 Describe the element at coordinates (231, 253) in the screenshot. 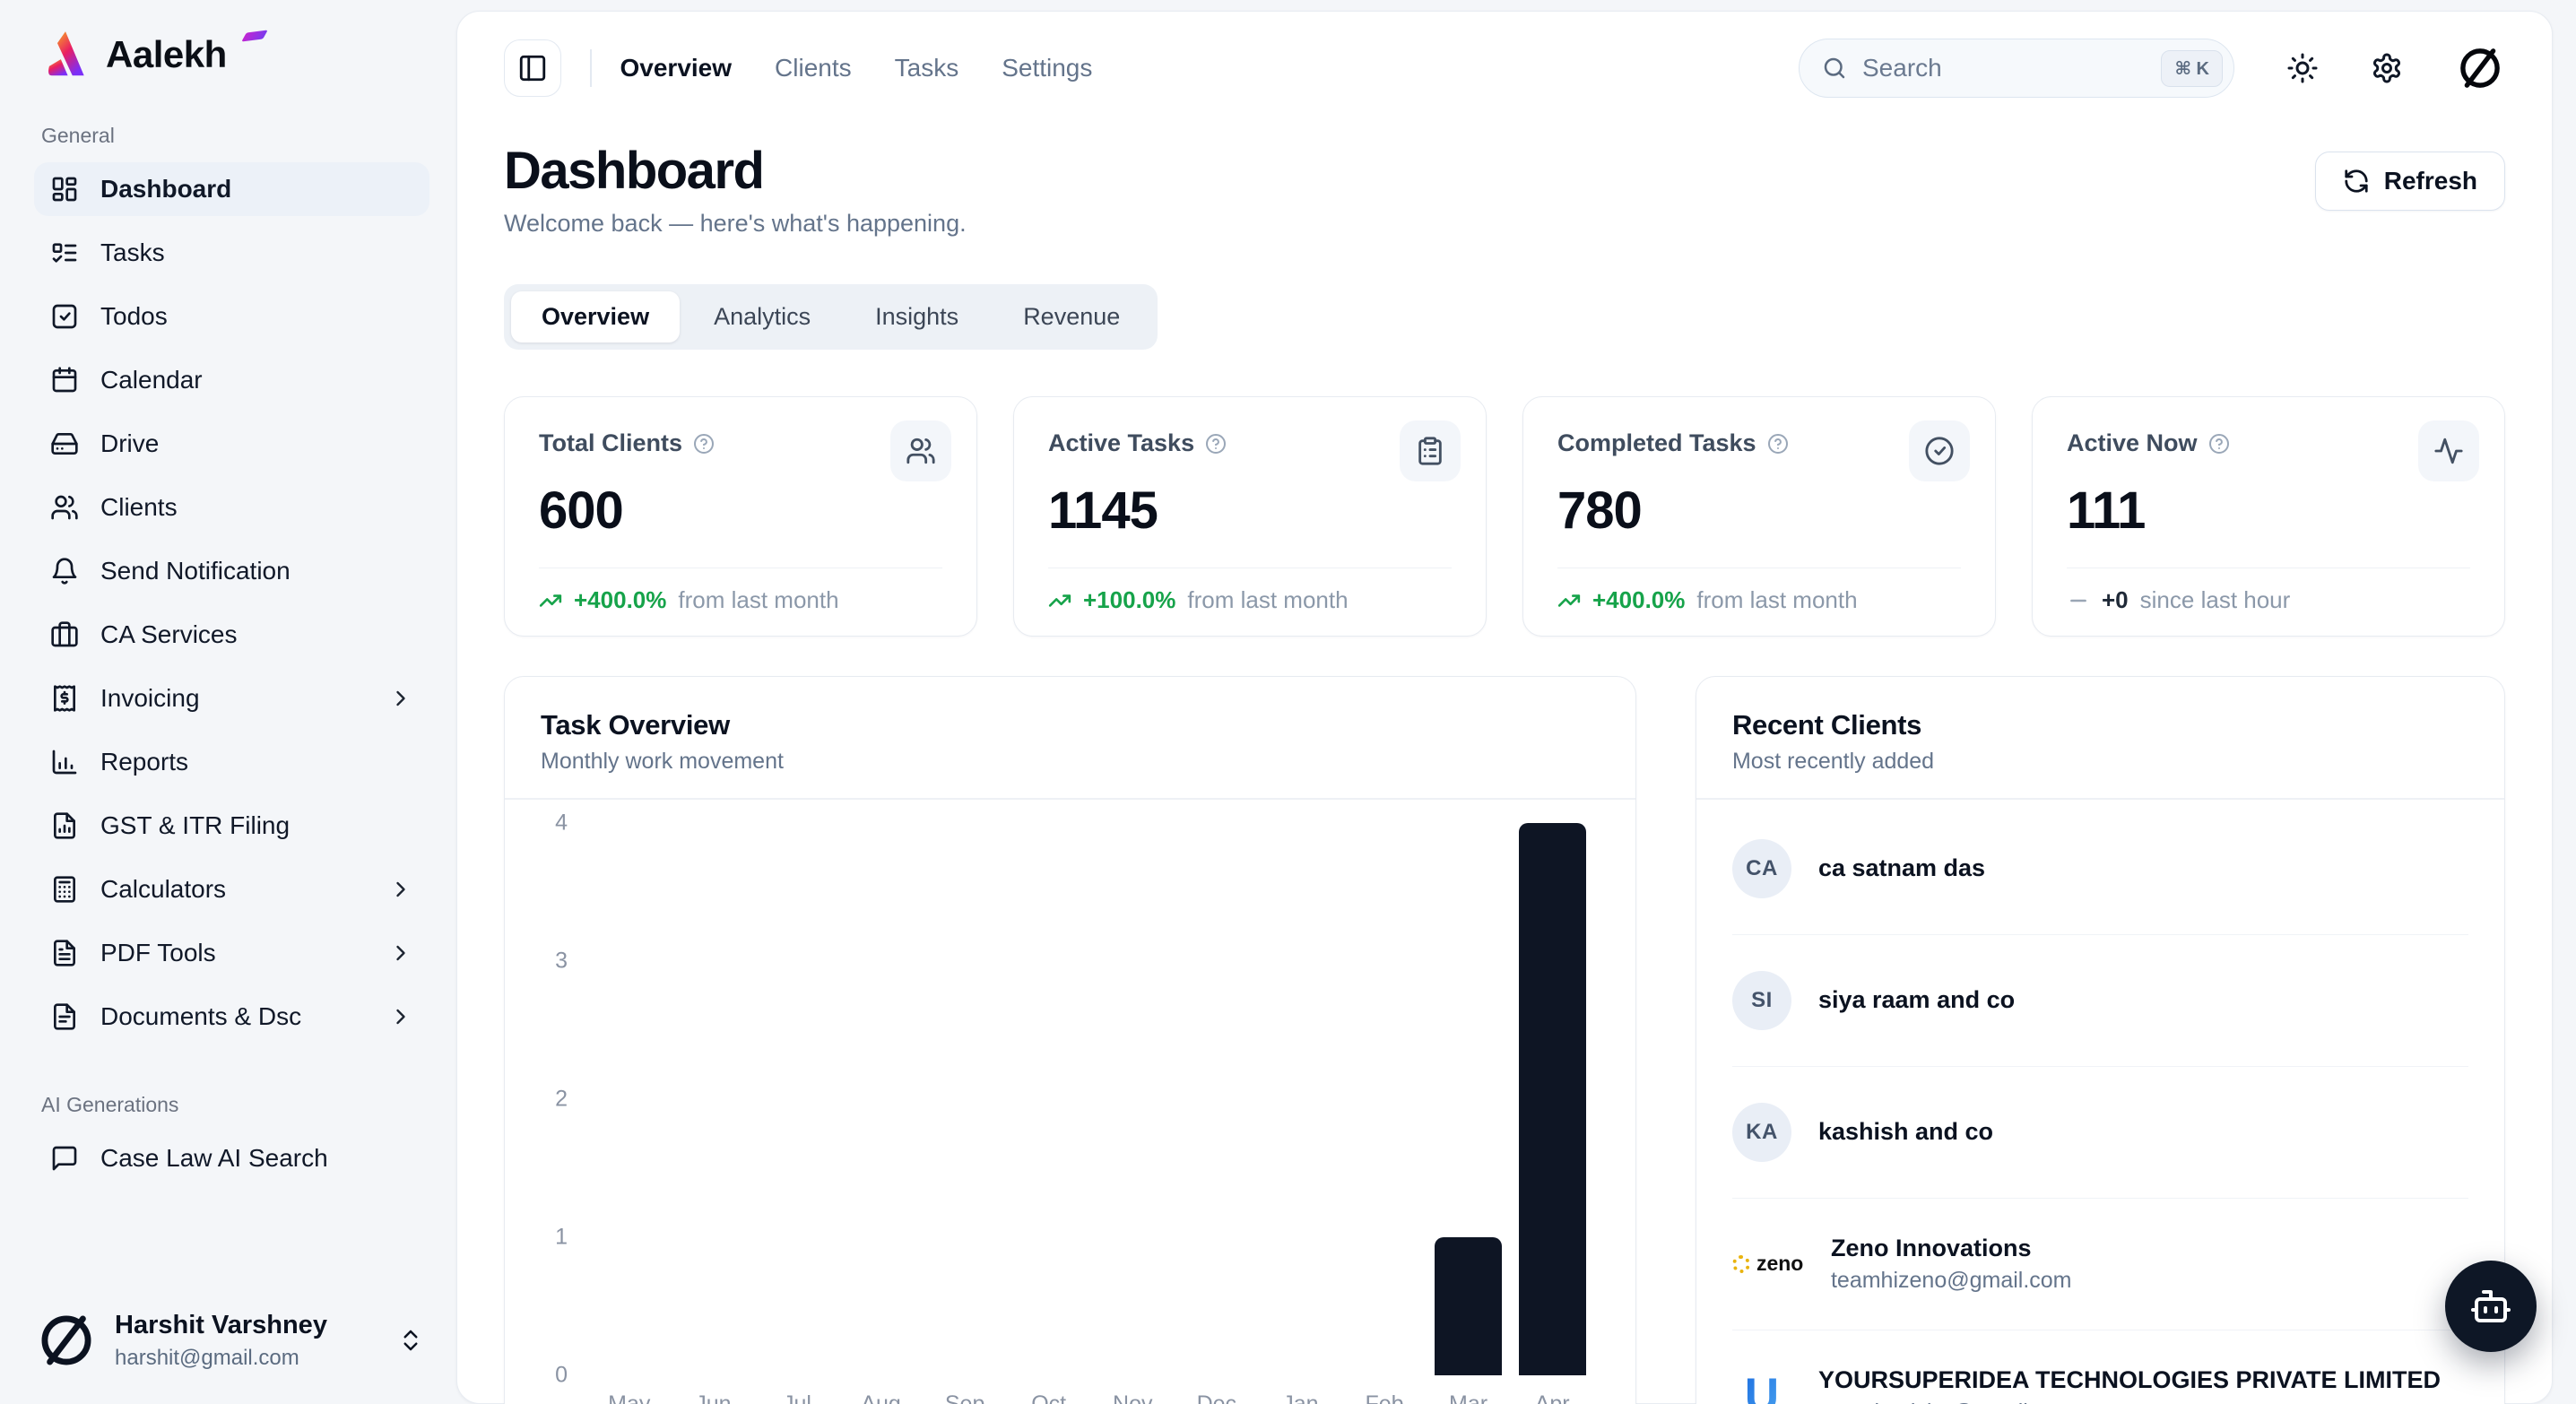

I see `sidebar-item-tasks: Tasks` at that location.